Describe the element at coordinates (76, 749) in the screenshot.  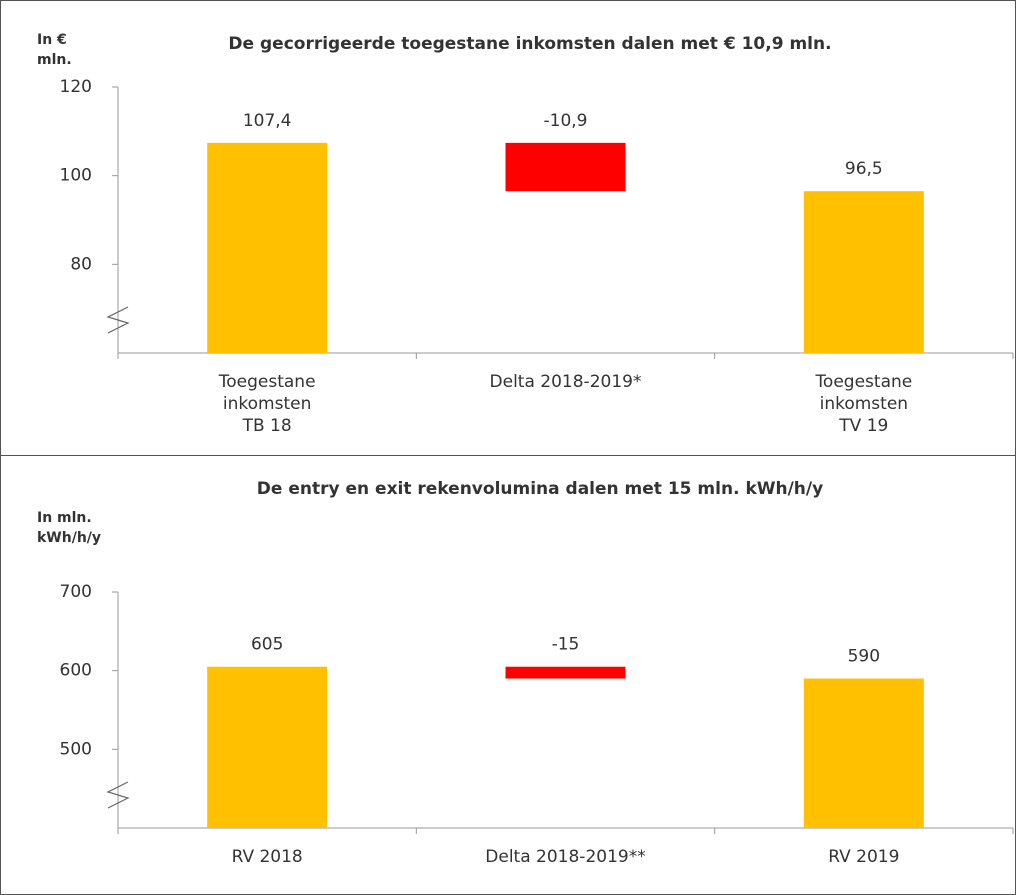
I see `y-tick-label: 500` at that location.